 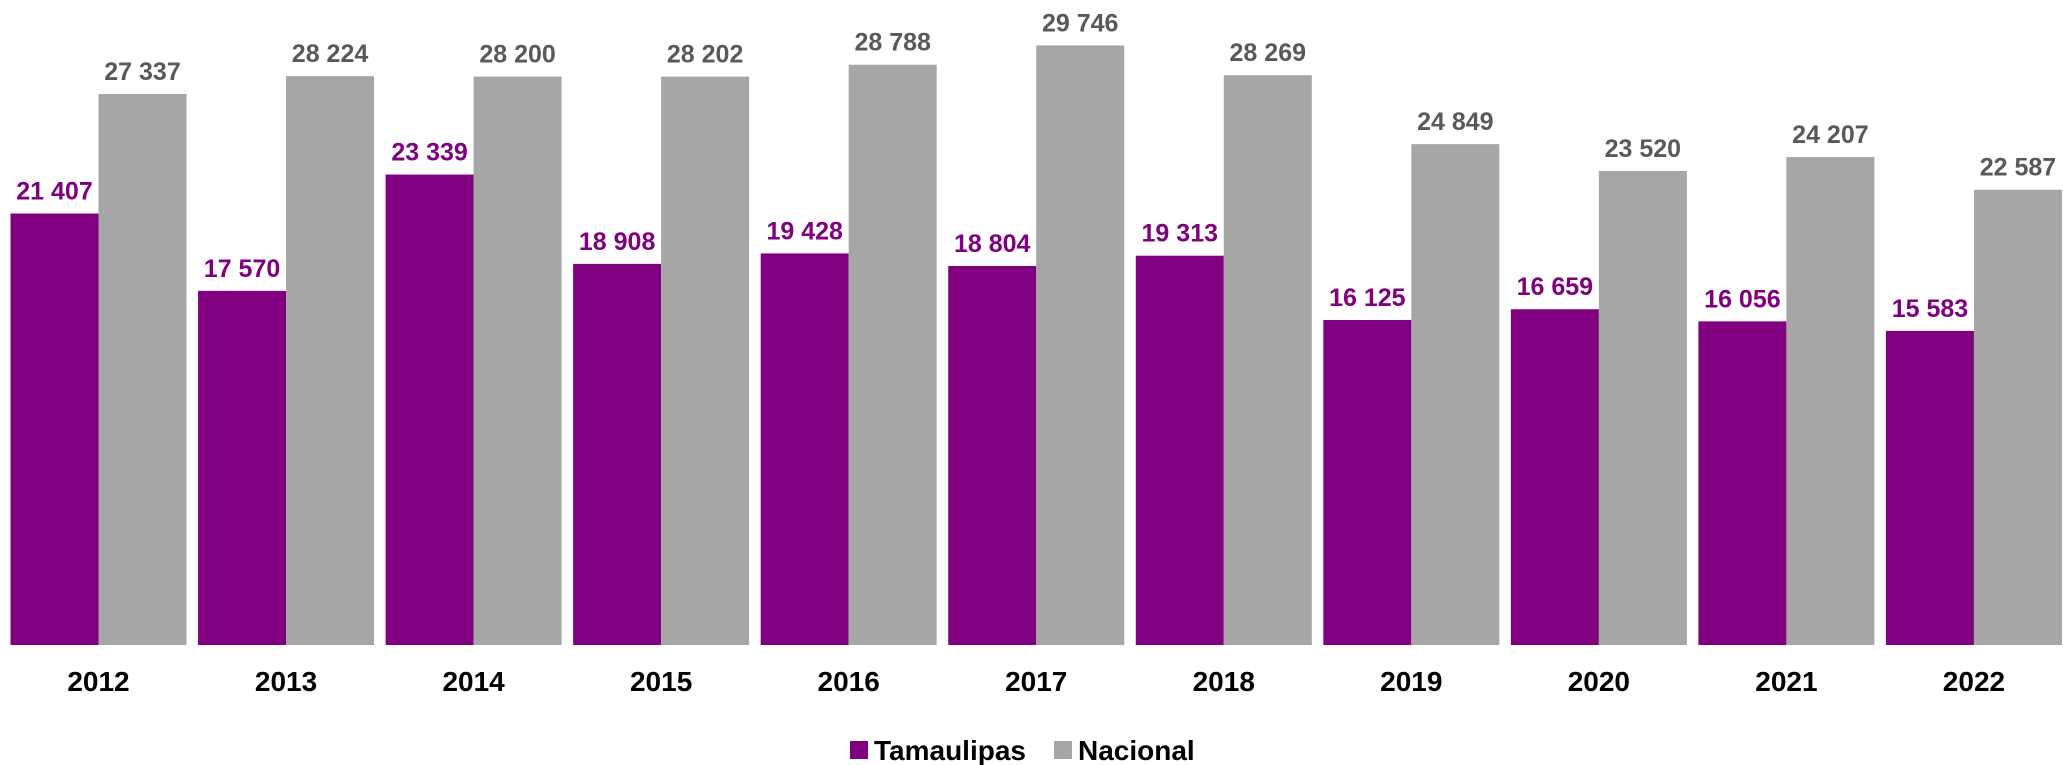 I want to click on x-tick-label: 2020, so click(x=1599, y=681).